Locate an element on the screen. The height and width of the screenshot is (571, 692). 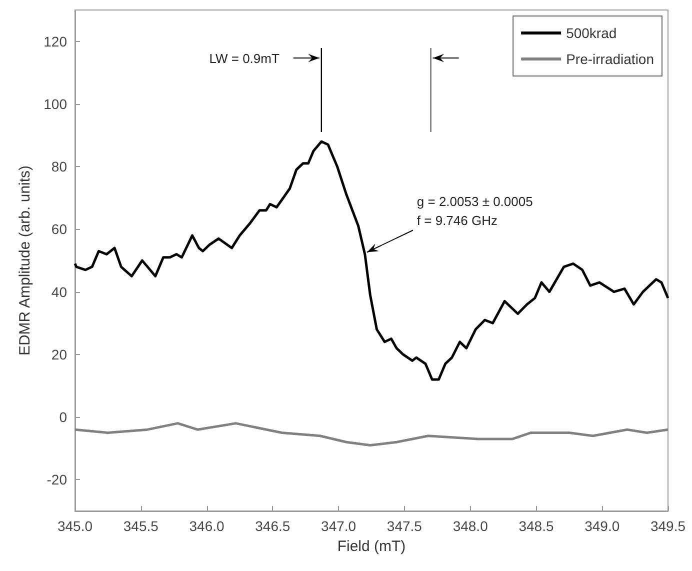
x-tick-label: 347.5 is located at coordinates (404, 526).